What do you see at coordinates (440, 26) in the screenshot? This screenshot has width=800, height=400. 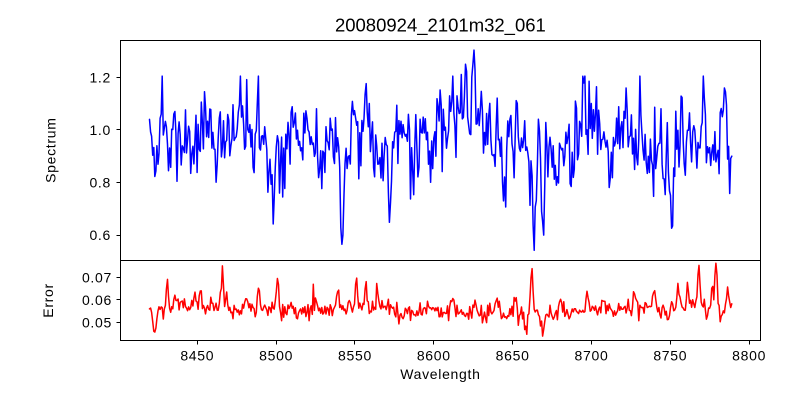 I see `svg-text: 20080924_2101m32_061` at bounding box center [440, 26].